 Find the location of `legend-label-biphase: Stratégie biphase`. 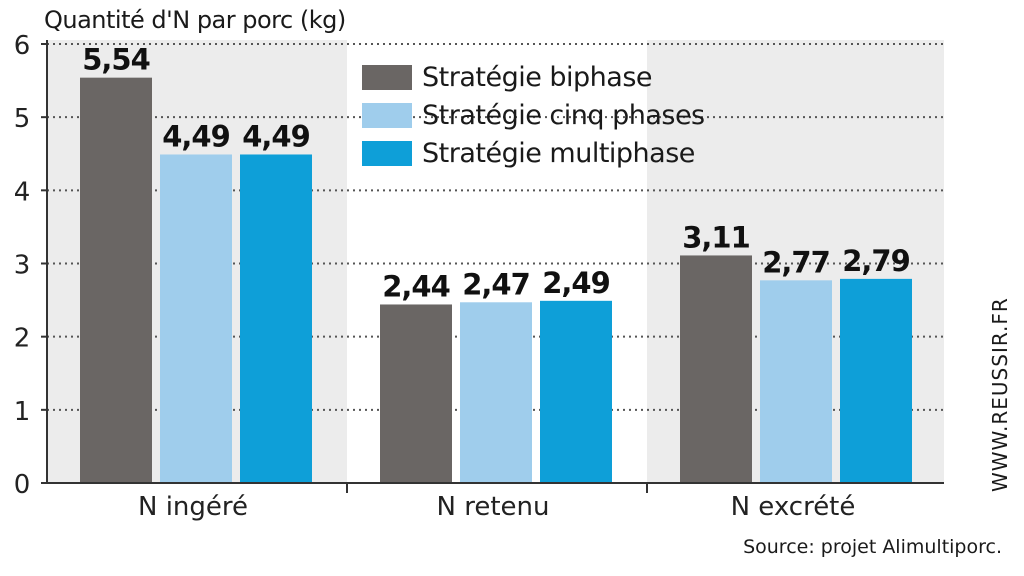

legend-label-biphase: Stratégie biphase is located at coordinates (537, 77).